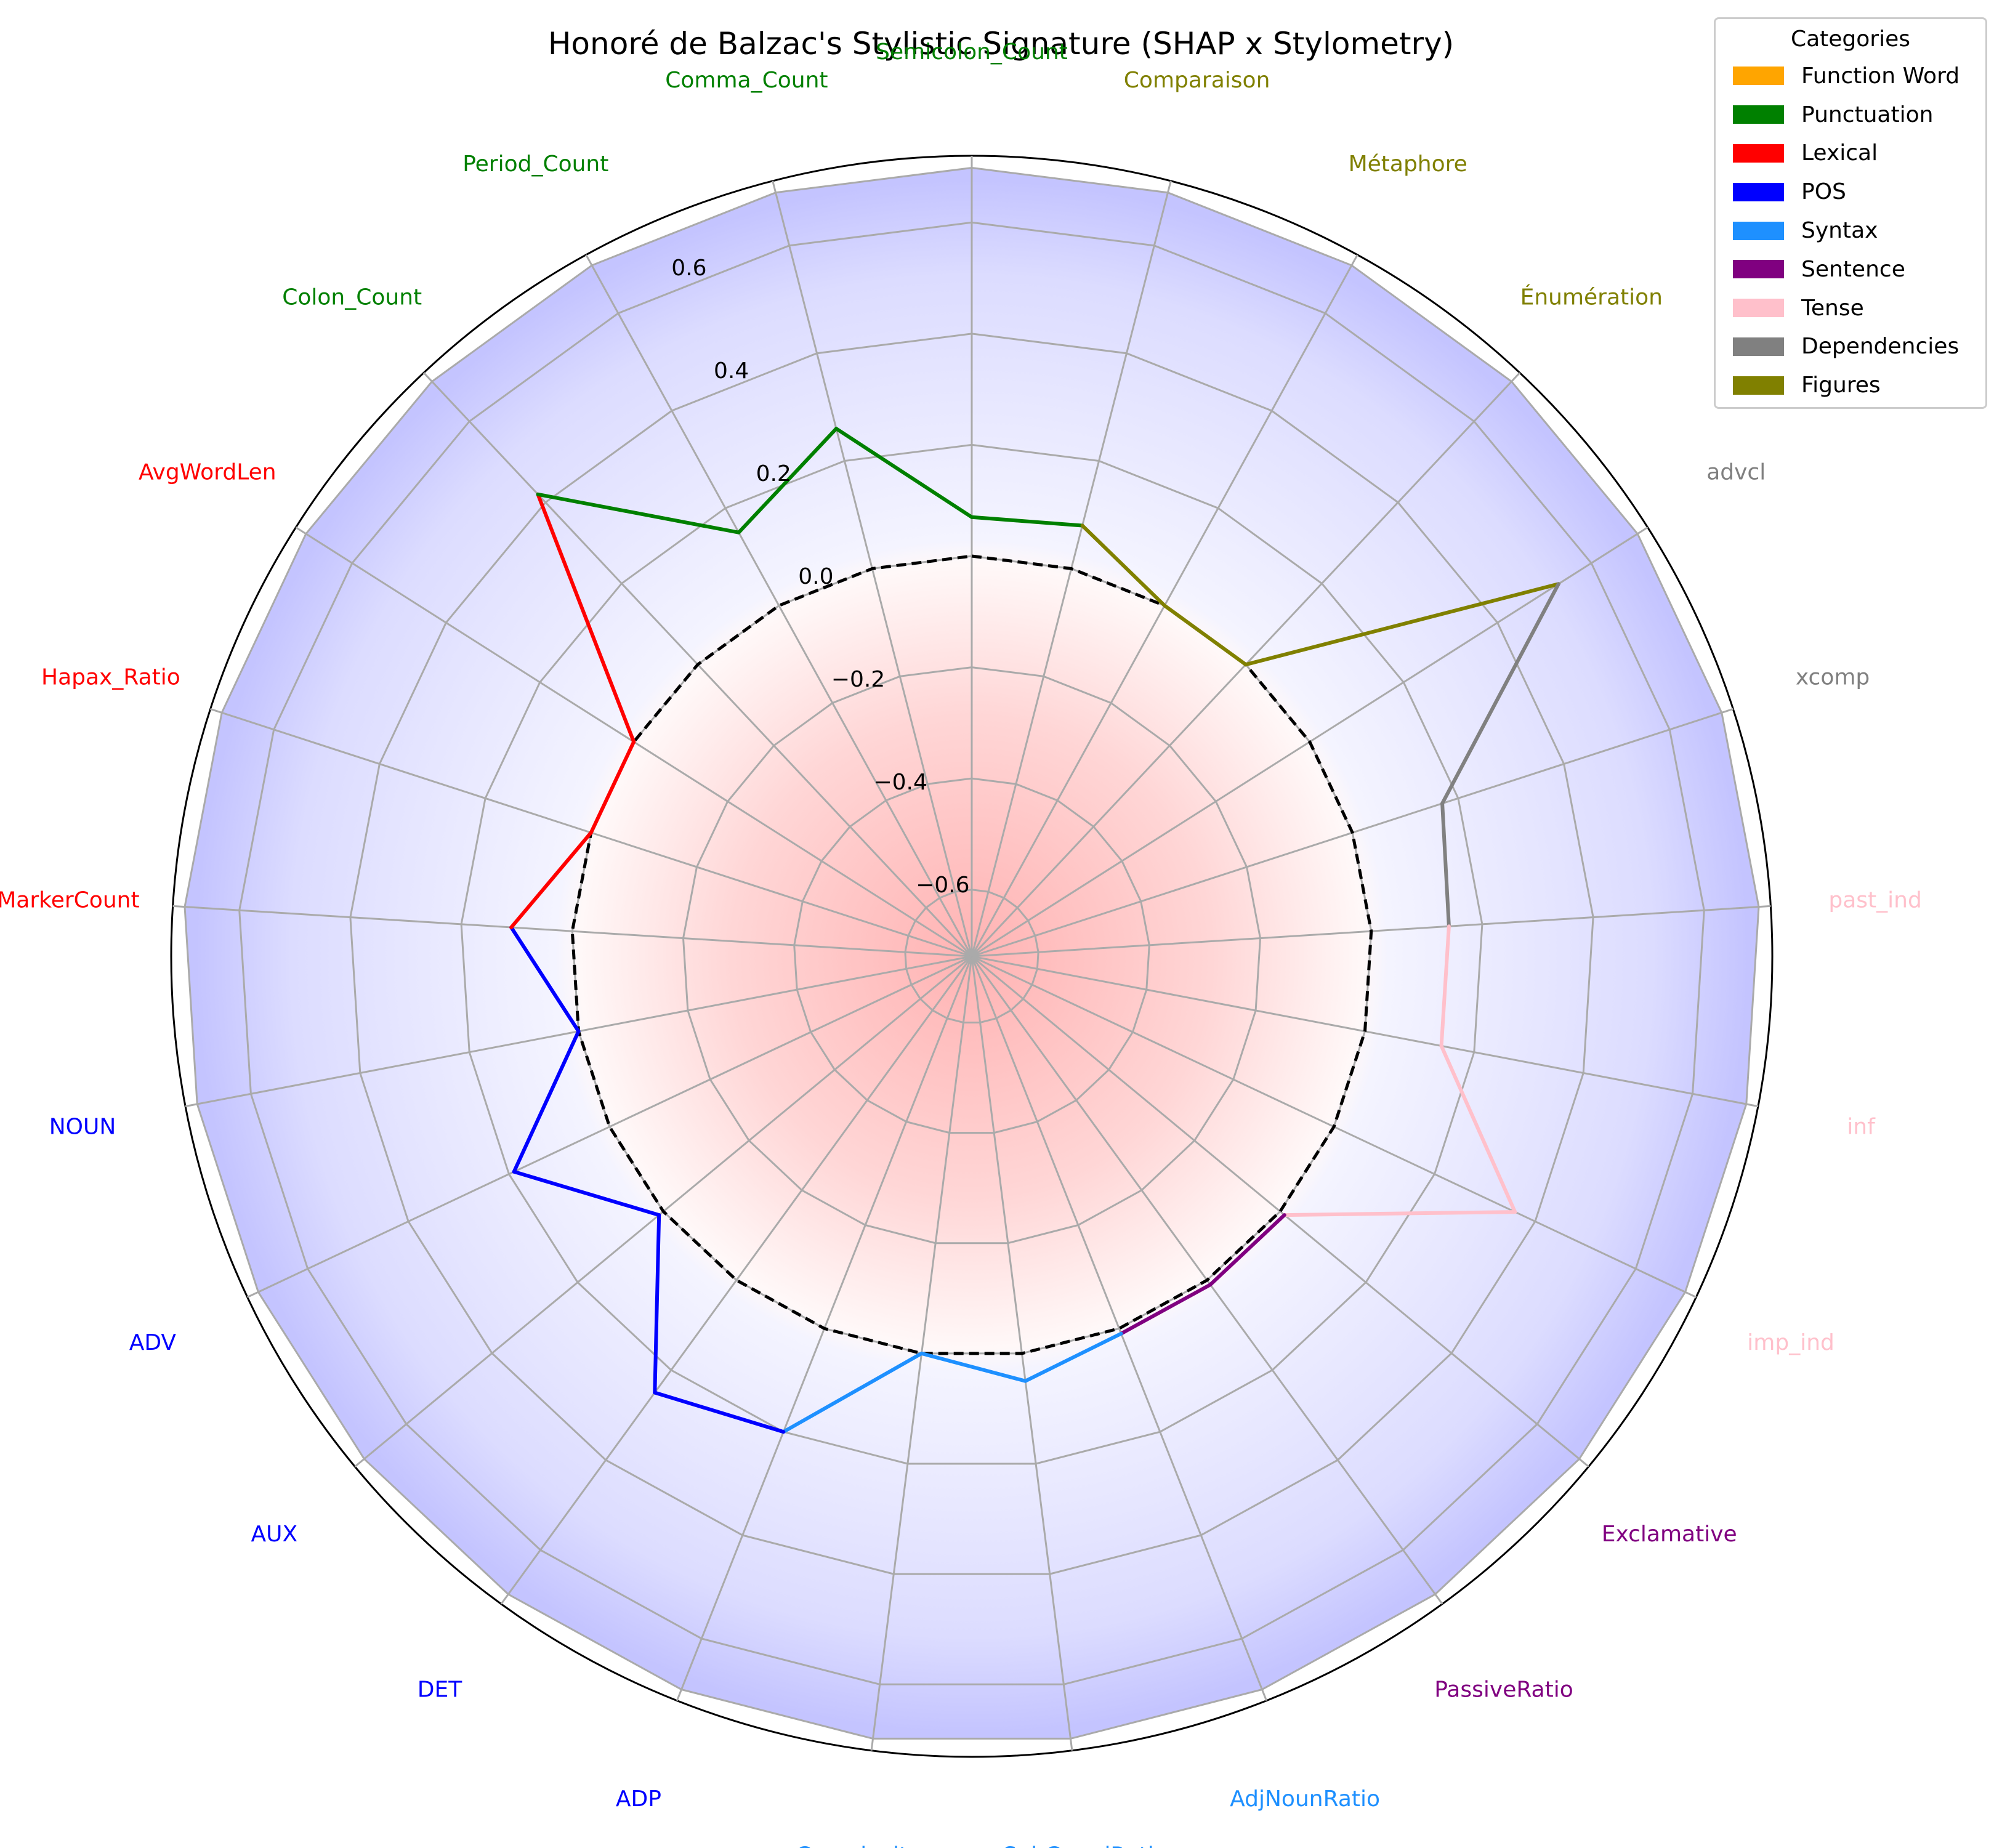 The width and height of the screenshot is (2002, 1848). I want to click on radial-tick-label: −0.4, so click(900, 782).